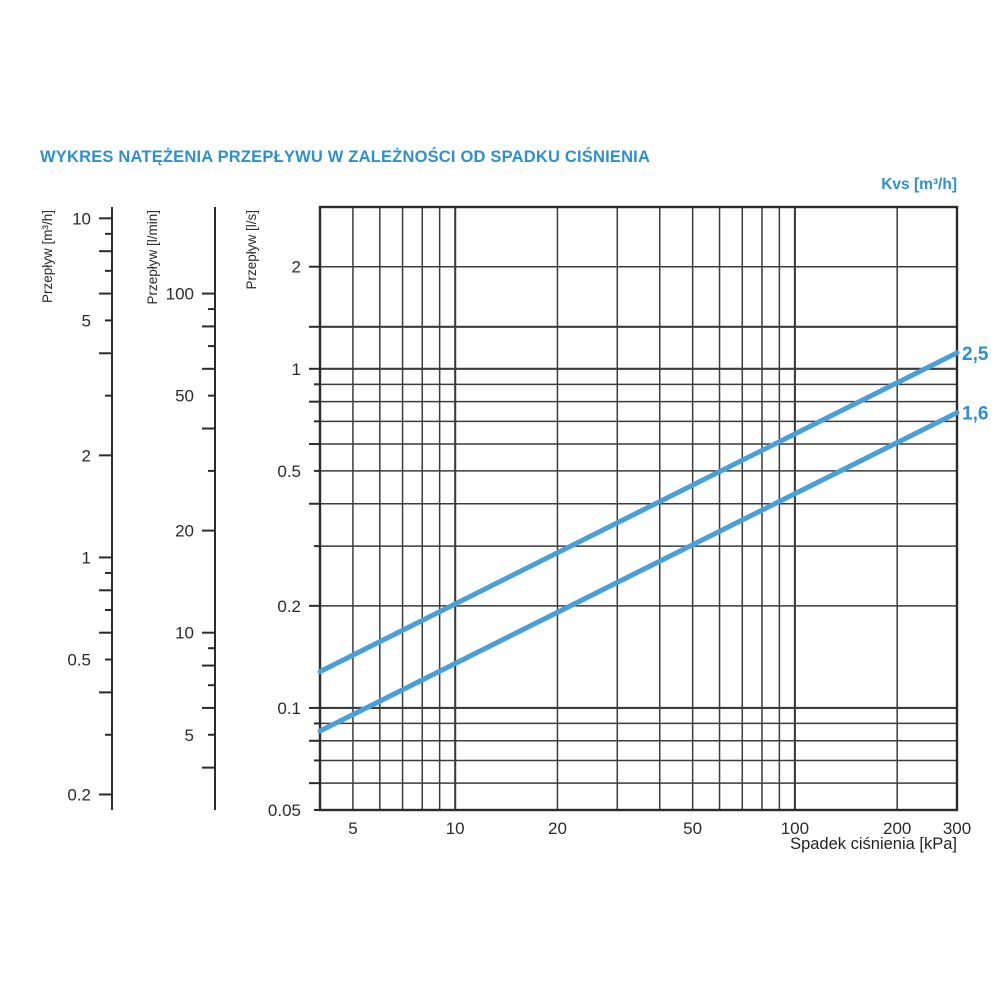 This screenshot has height=1000, width=1000. What do you see at coordinates (975, 414) in the screenshot?
I see `kvs-curve-label-1-6: 1,6` at bounding box center [975, 414].